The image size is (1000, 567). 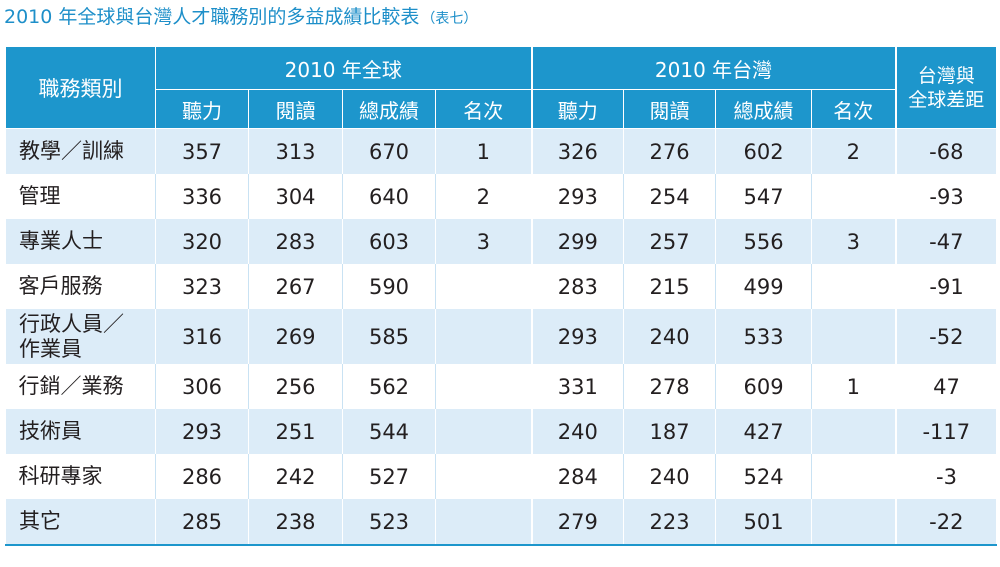 What do you see at coordinates (764, 336) in the screenshot?
I see `cell-taiwan-total: 533` at bounding box center [764, 336].